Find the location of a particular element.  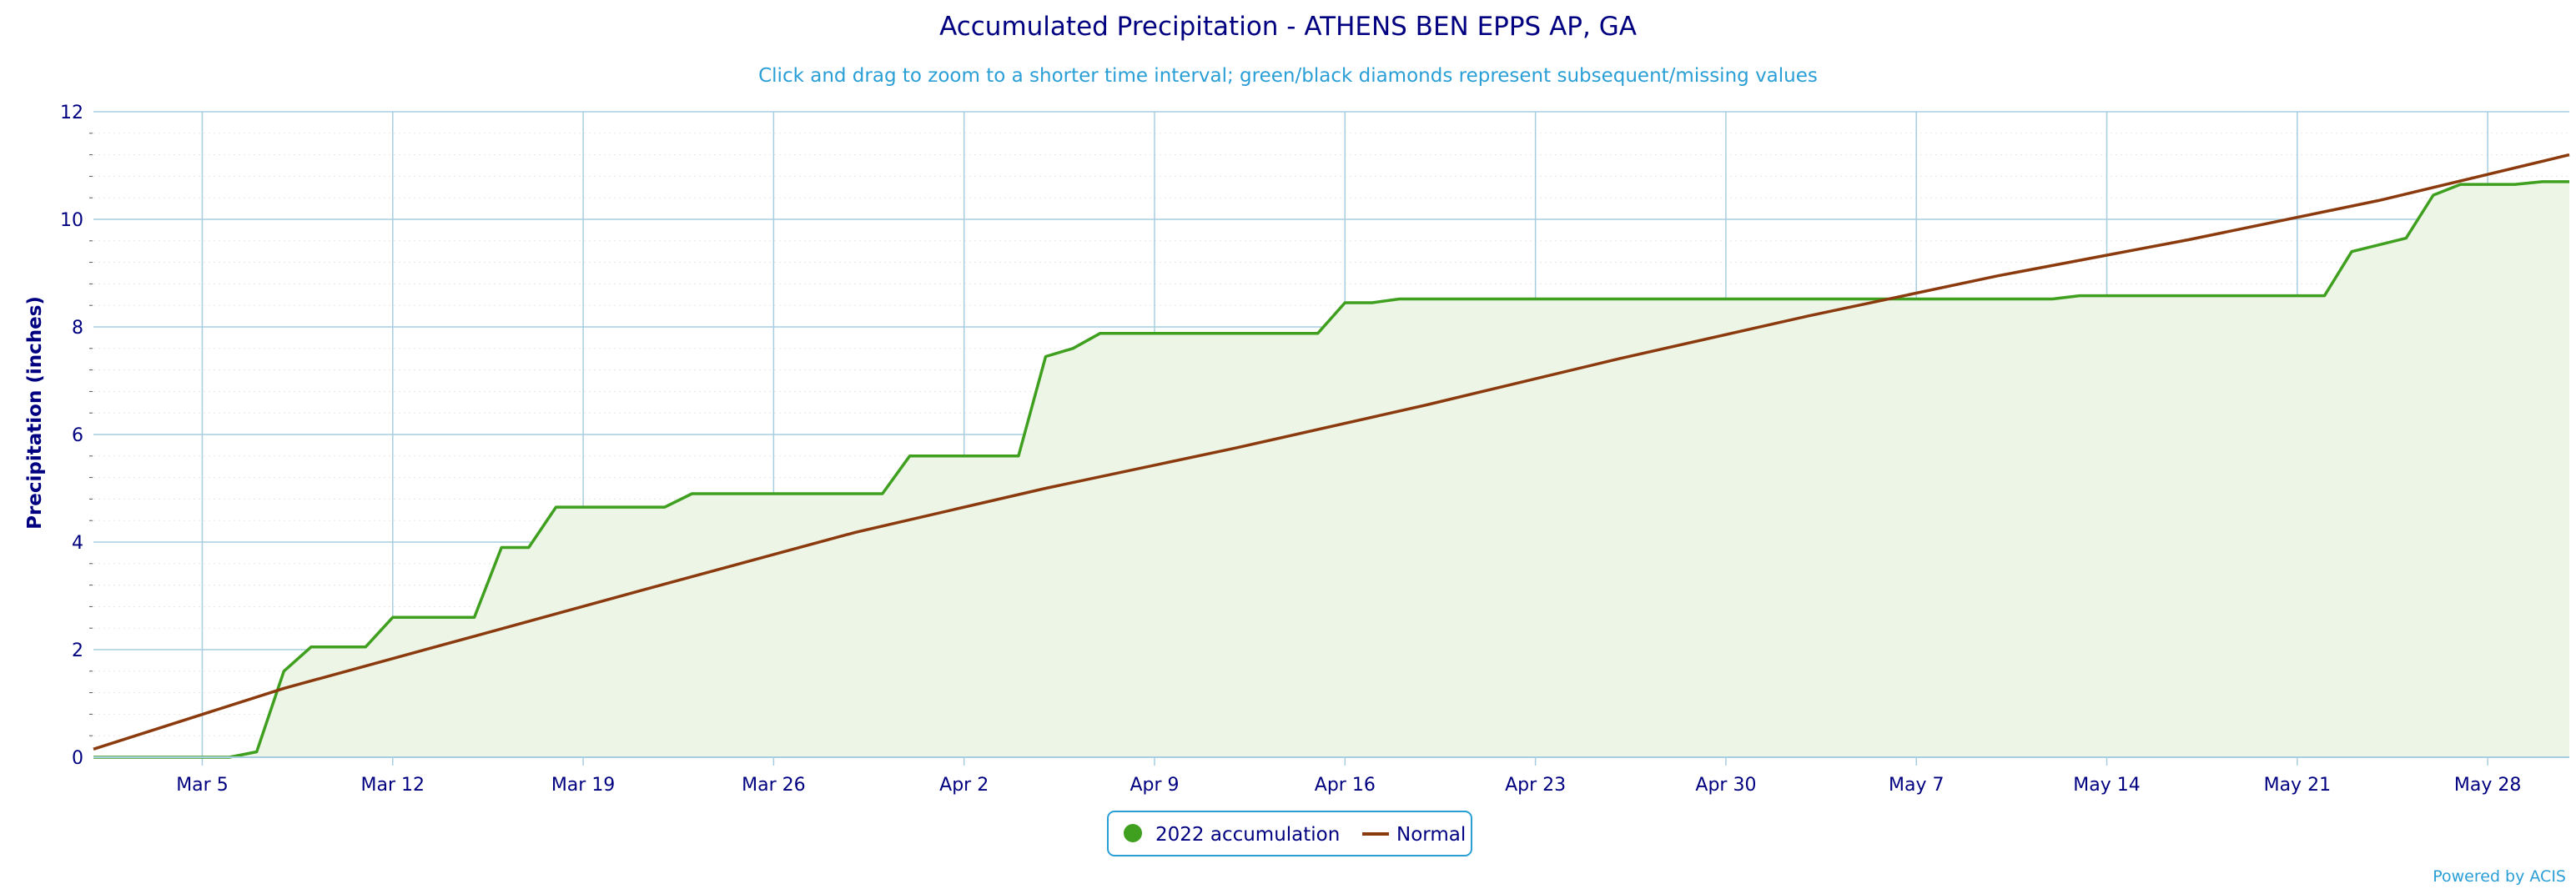

y-tick-label: 0 is located at coordinates (77, 758).